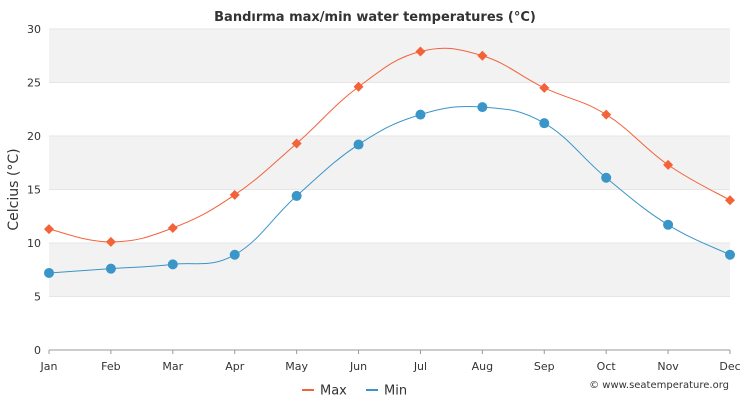  I want to click on legend-item-min: Min, so click(386, 391).